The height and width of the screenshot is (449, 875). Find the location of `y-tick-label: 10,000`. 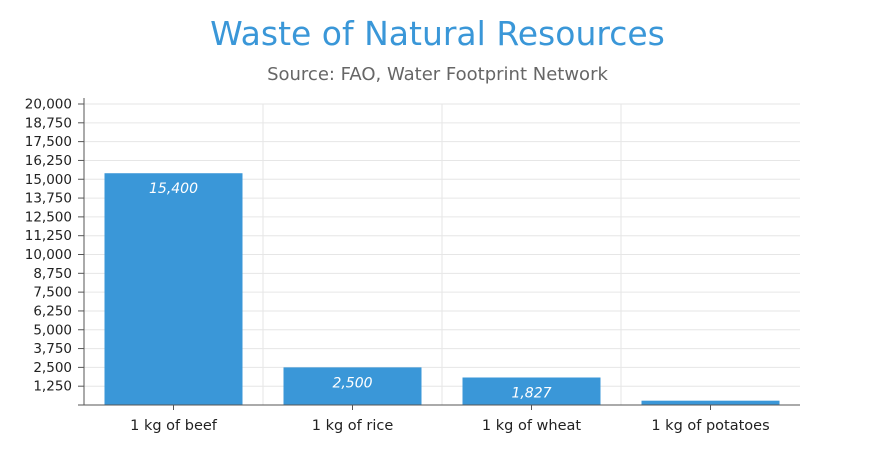

y-tick-label: 10,000 is located at coordinates (48, 255).